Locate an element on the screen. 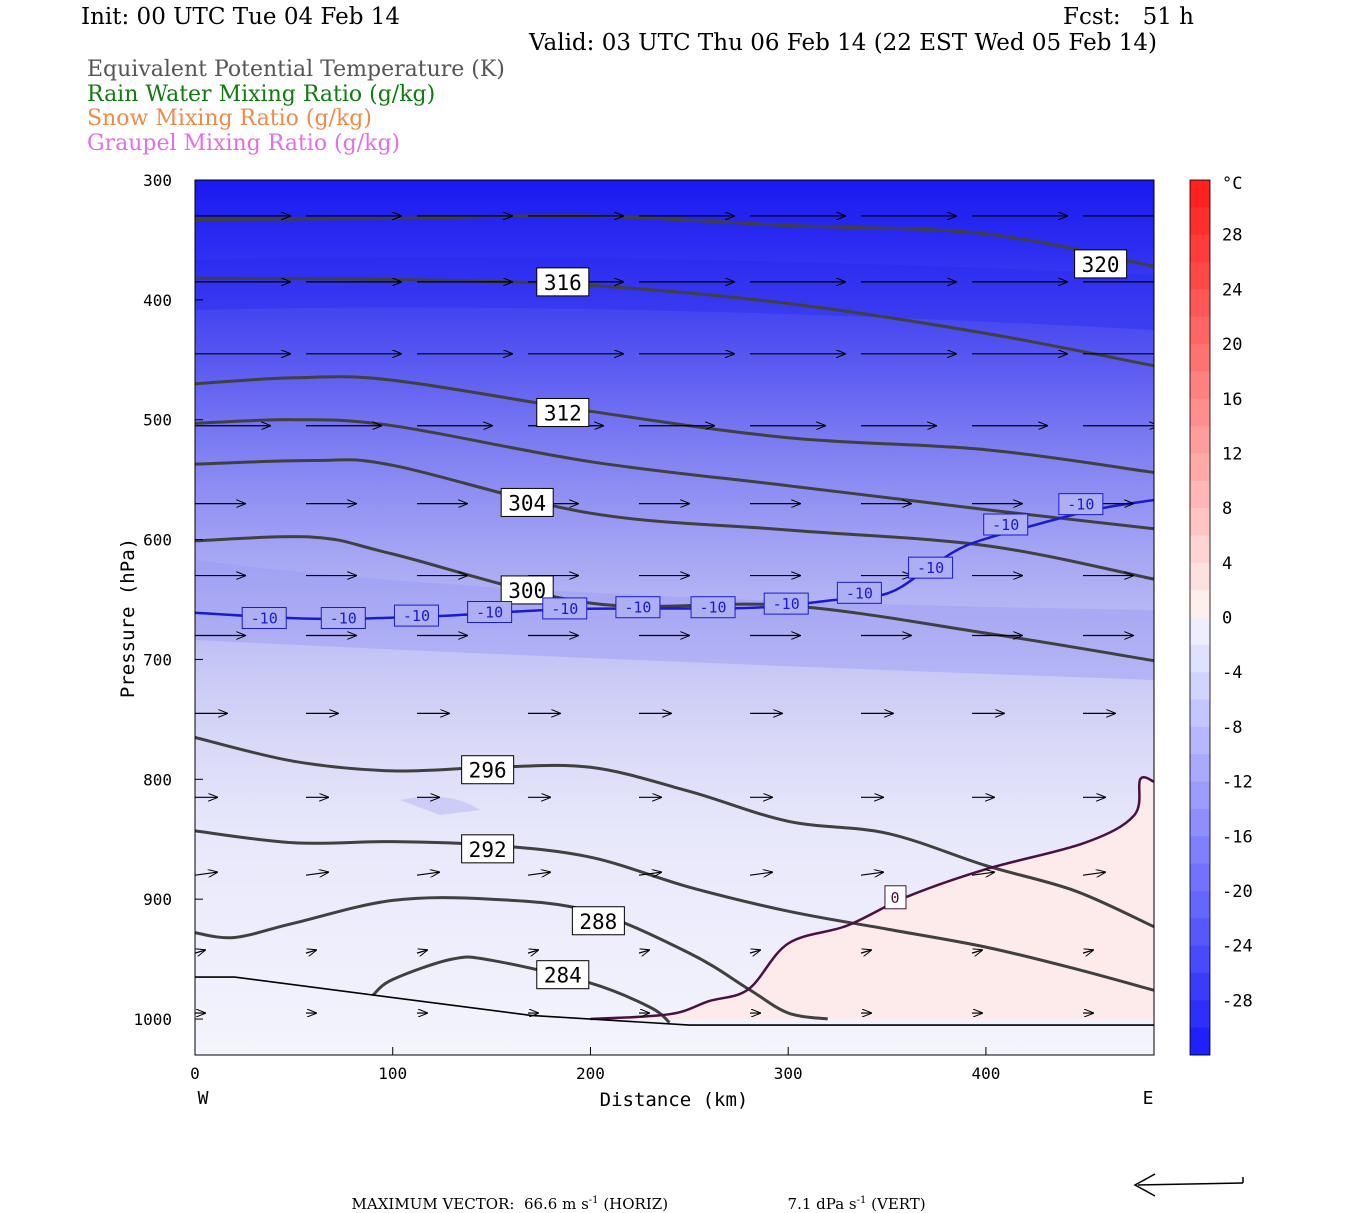 The image size is (1350, 1213). zero-label: 0 is located at coordinates (894, 898).